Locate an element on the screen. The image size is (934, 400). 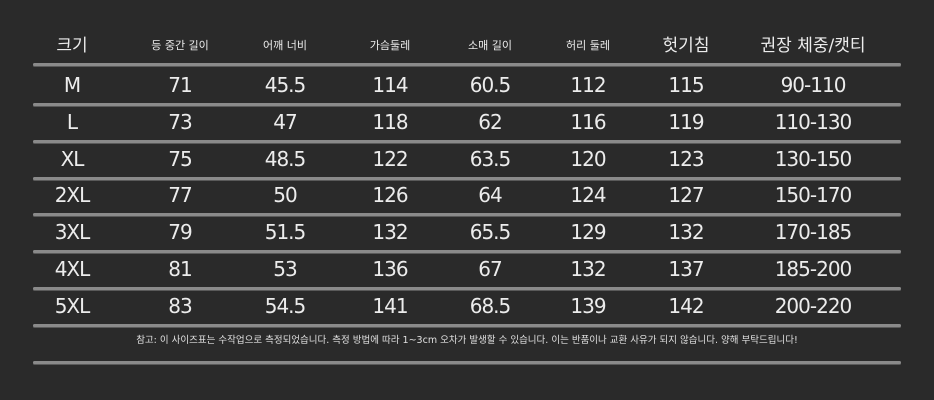
table-cell: 2XL is located at coordinates (72, 195).